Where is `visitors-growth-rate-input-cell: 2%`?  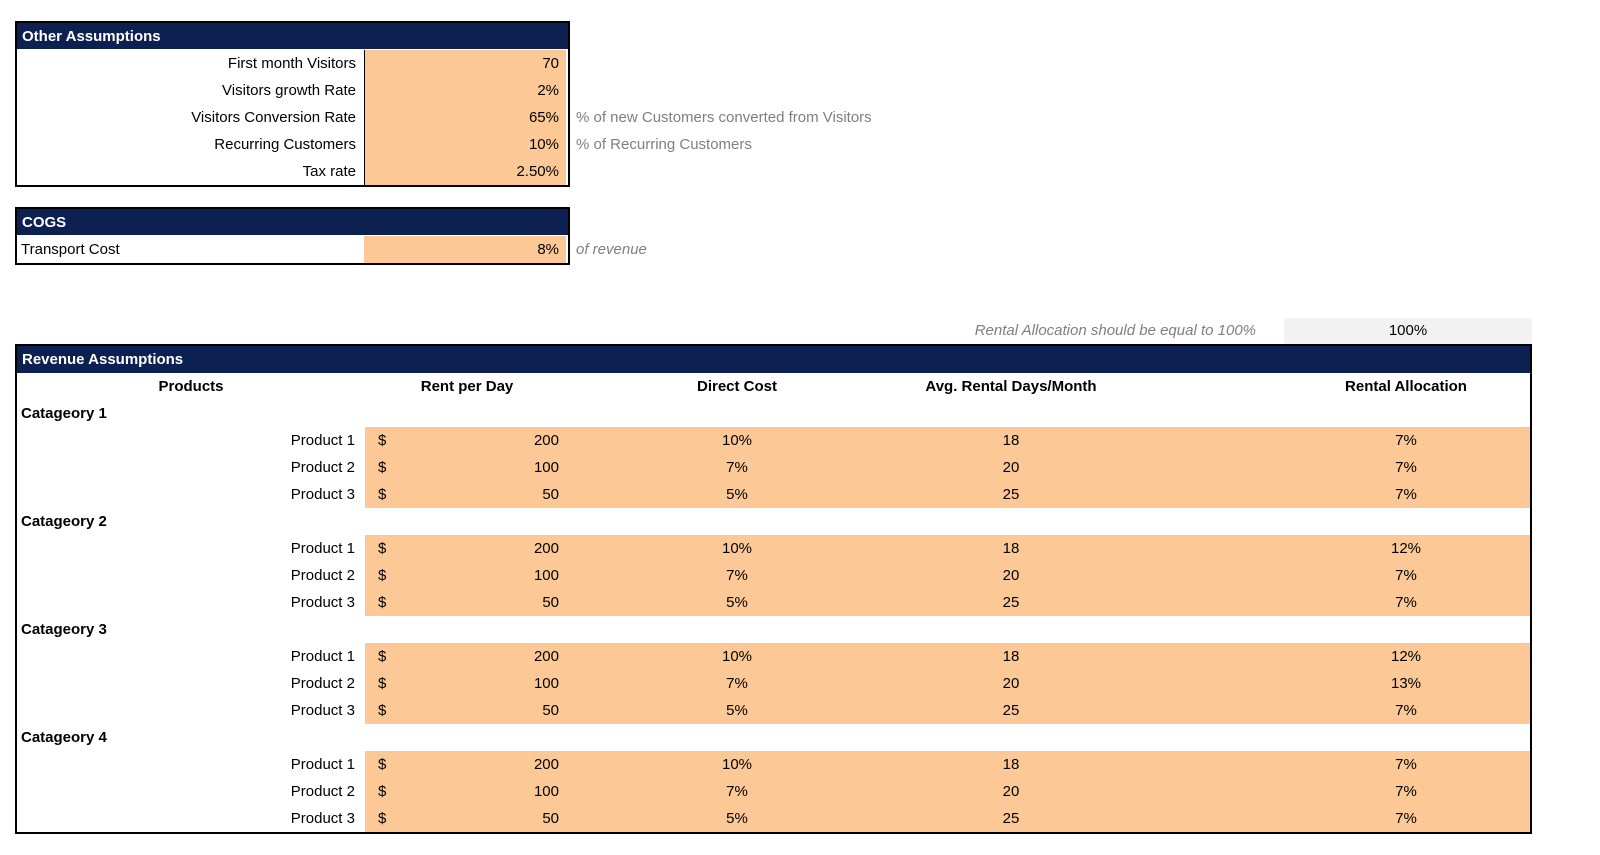
visitors-growth-rate-input-cell: 2% is located at coordinates (465, 90).